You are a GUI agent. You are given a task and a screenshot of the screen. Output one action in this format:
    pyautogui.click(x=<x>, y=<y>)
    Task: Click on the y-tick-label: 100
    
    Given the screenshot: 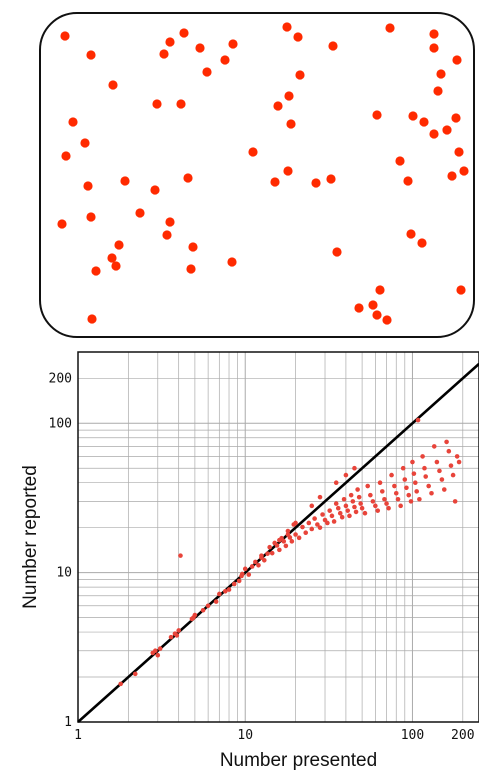 What is the action you would take?
    pyautogui.click(x=60, y=423)
    